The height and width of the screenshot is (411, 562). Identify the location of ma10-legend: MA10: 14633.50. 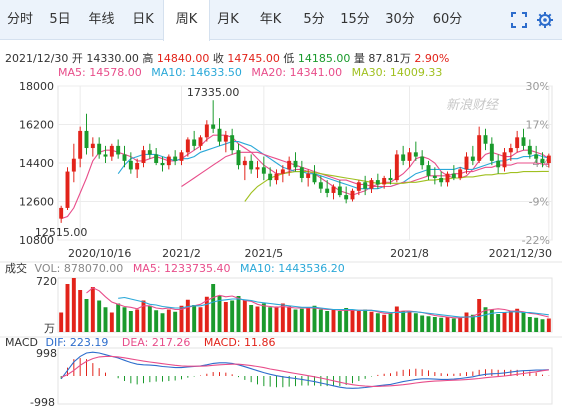
(196, 72).